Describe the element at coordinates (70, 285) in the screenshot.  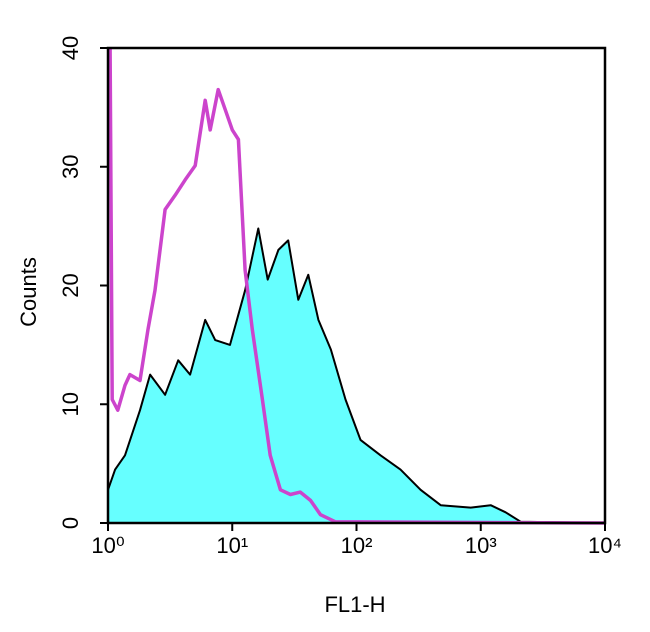
I see `y-tick-label: 20` at that location.